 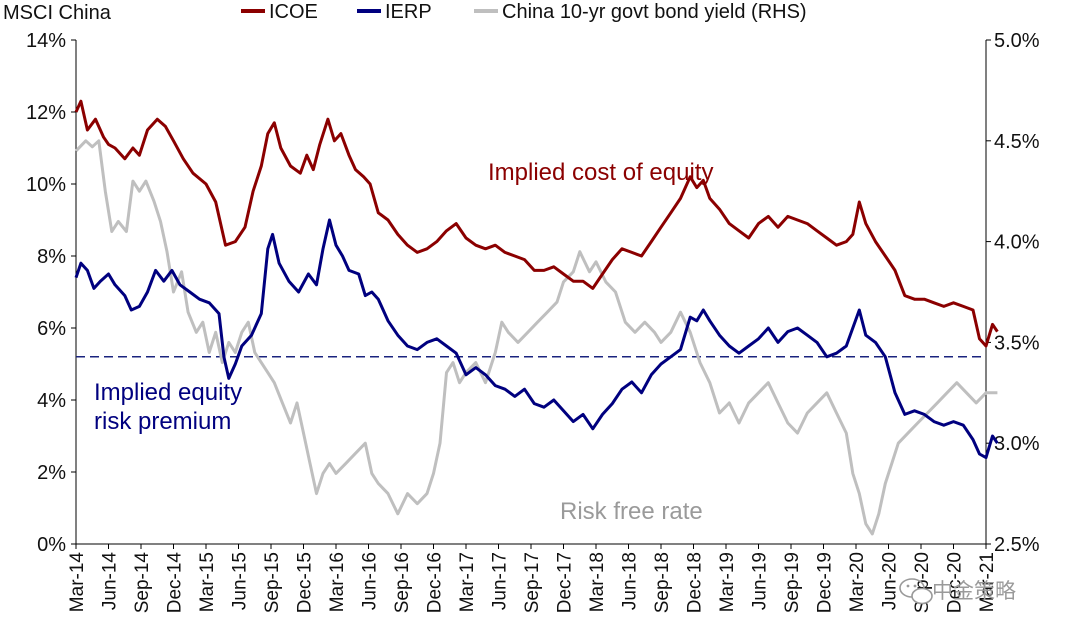 What do you see at coordinates (857, 582) in the screenshot?
I see `x-tick-label: Mar-20` at bounding box center [857, 582].